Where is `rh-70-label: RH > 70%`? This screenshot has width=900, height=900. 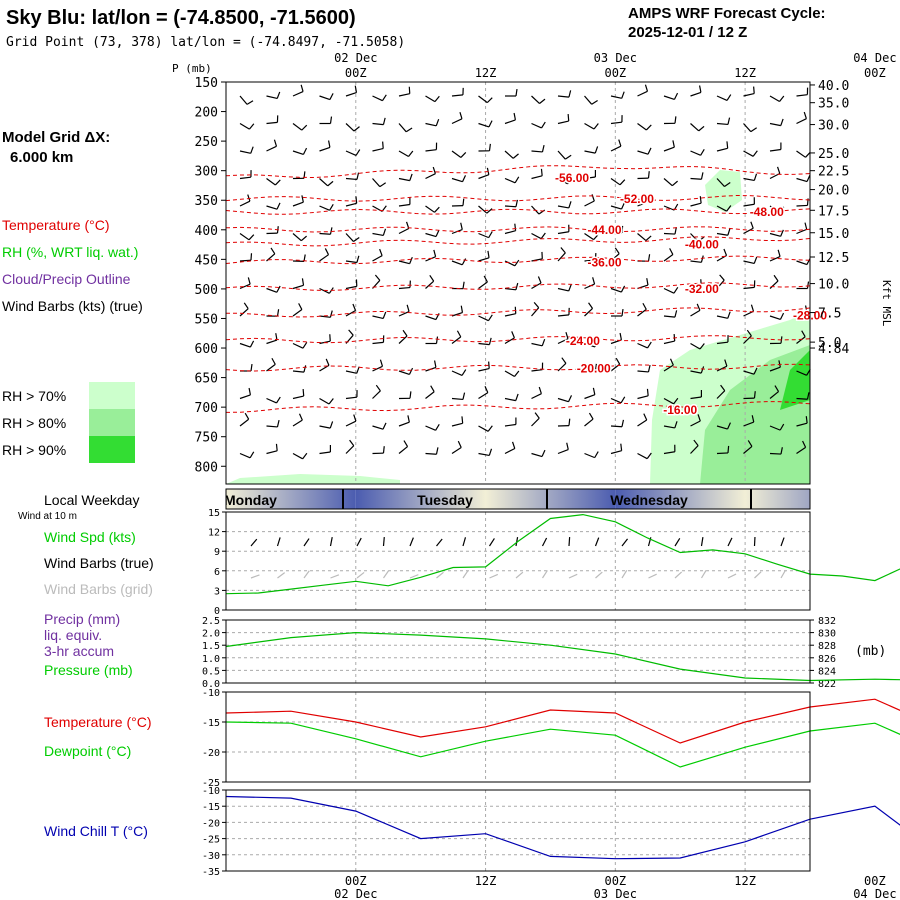
rh-70-label: RH > 70% is located at coordinates (34, 396).